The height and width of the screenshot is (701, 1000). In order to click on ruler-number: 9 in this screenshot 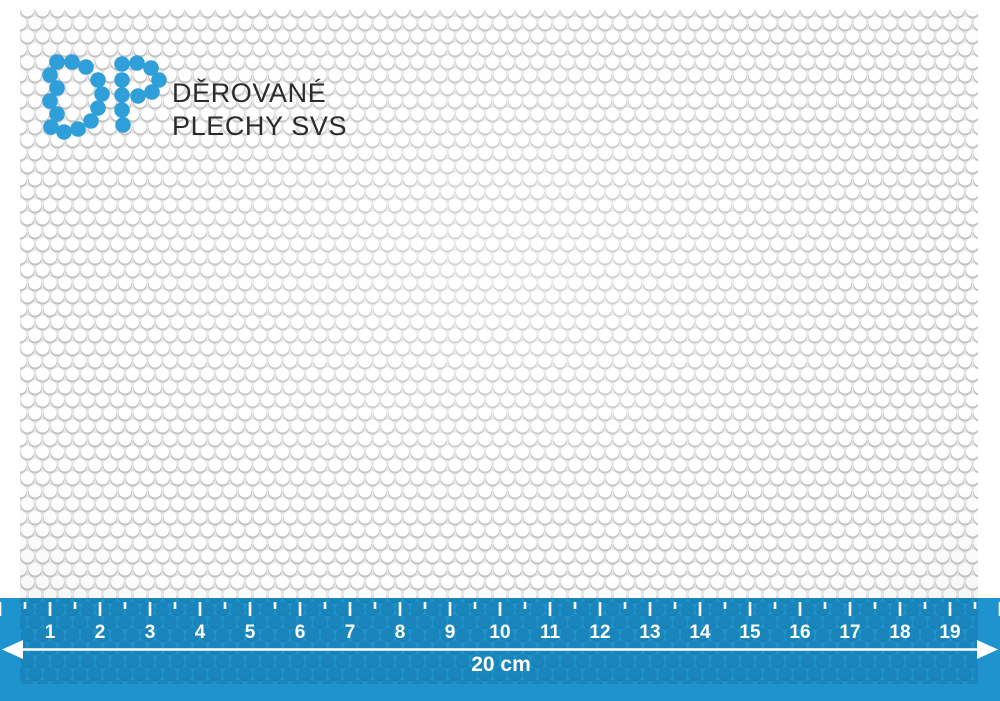, I will do `click(450, 632)`.